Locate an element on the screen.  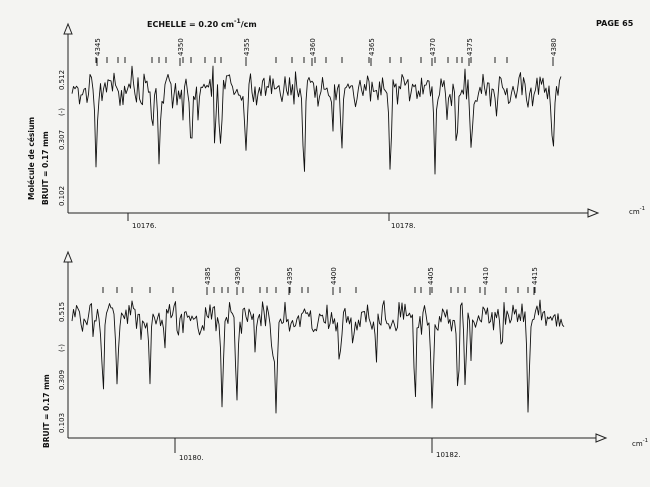
panel-2-y-tick-2: 0.309 is located at coordinates (62, 380).